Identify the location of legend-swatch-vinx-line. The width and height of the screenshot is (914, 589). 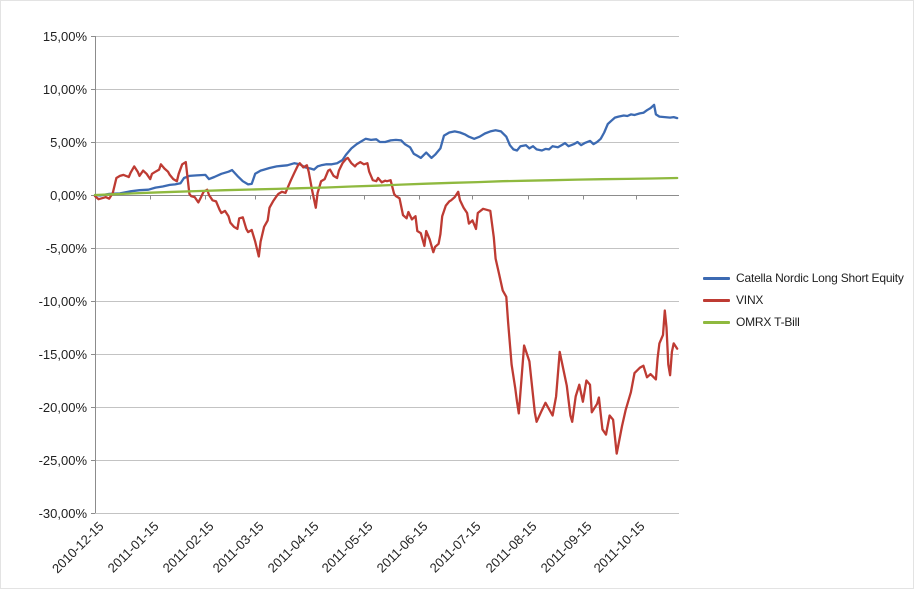
(716, 300).